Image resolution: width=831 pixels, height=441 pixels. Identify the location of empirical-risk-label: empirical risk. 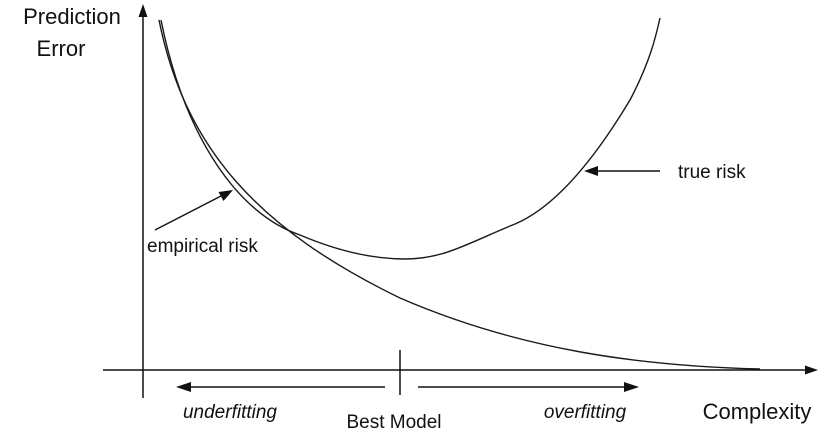
(202, 246).